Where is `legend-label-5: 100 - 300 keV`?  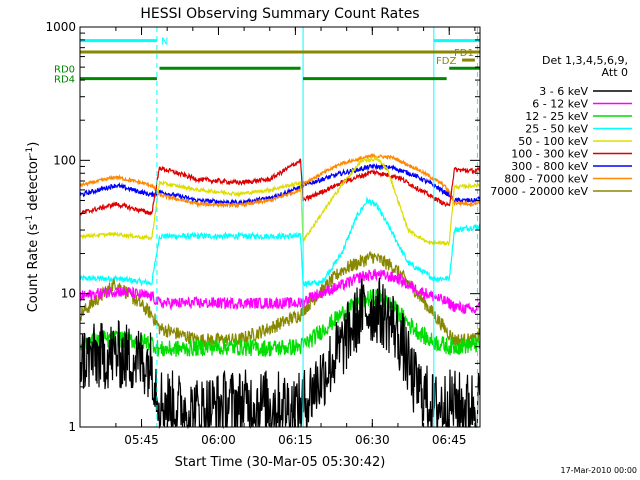
legend-label-5: 100 - 300 keV is located at coordinates (549, 154).